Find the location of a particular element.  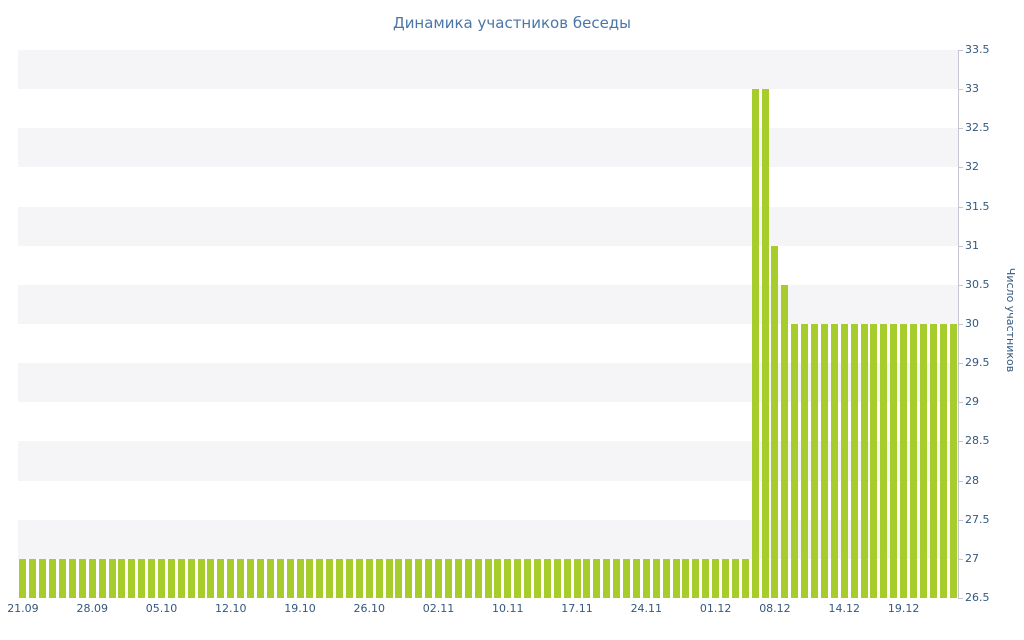

y-axis-tick-label: 28.5 is located at coordinates (977, 441).